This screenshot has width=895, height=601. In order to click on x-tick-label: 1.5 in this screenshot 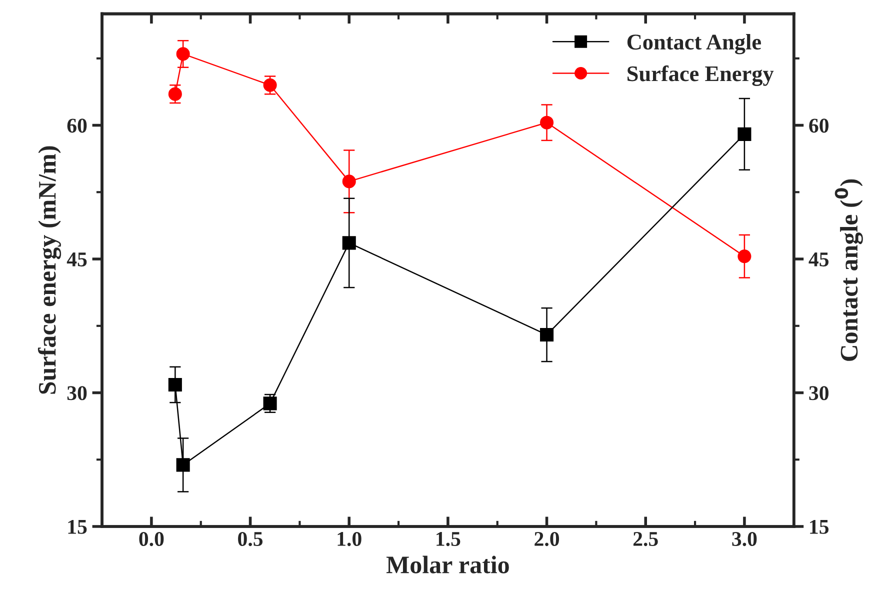, I will do `click(448, 539)`.